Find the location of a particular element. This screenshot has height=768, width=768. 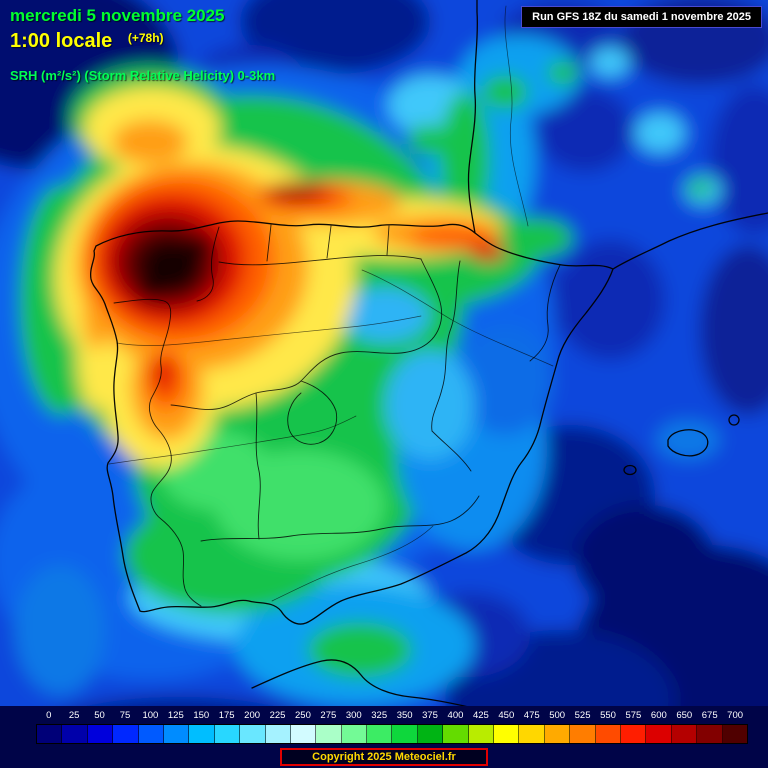

colorbar-tick-label: 675 is located at coordinates (709, 715).